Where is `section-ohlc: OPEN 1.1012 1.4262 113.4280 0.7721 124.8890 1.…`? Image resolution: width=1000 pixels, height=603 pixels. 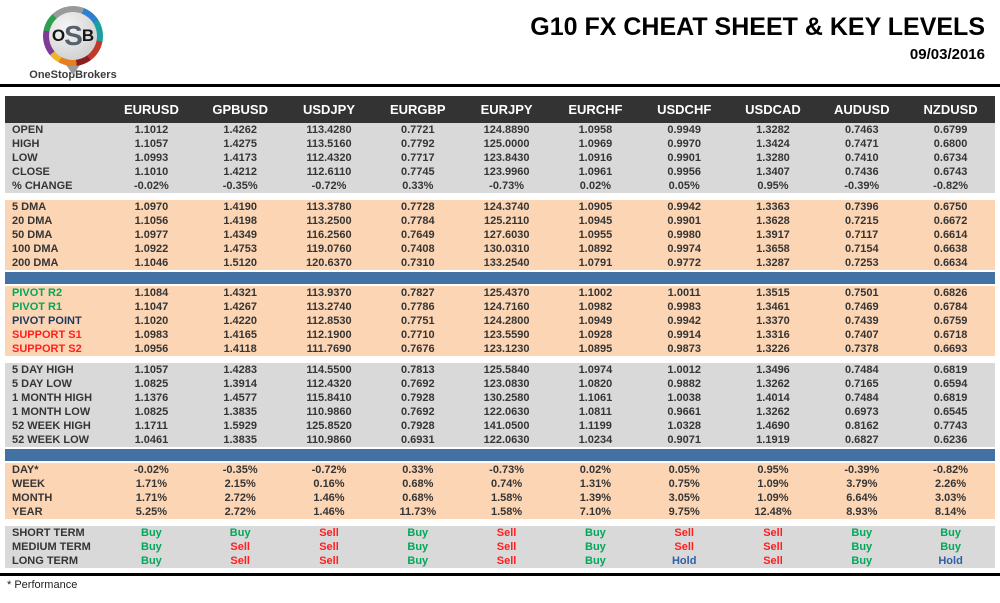
section-ohlc: OPEN 1.1012 1.4262 113.4280 0.7721 124.8890 1.… is located at coordinates (500, 158).